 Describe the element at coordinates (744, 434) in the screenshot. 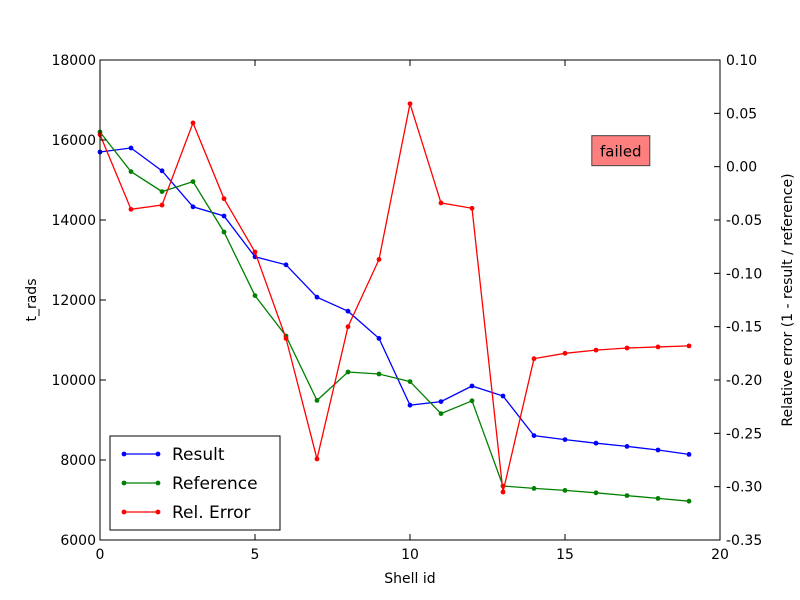

I see `y-tick-label-right: -0.25` at that location.